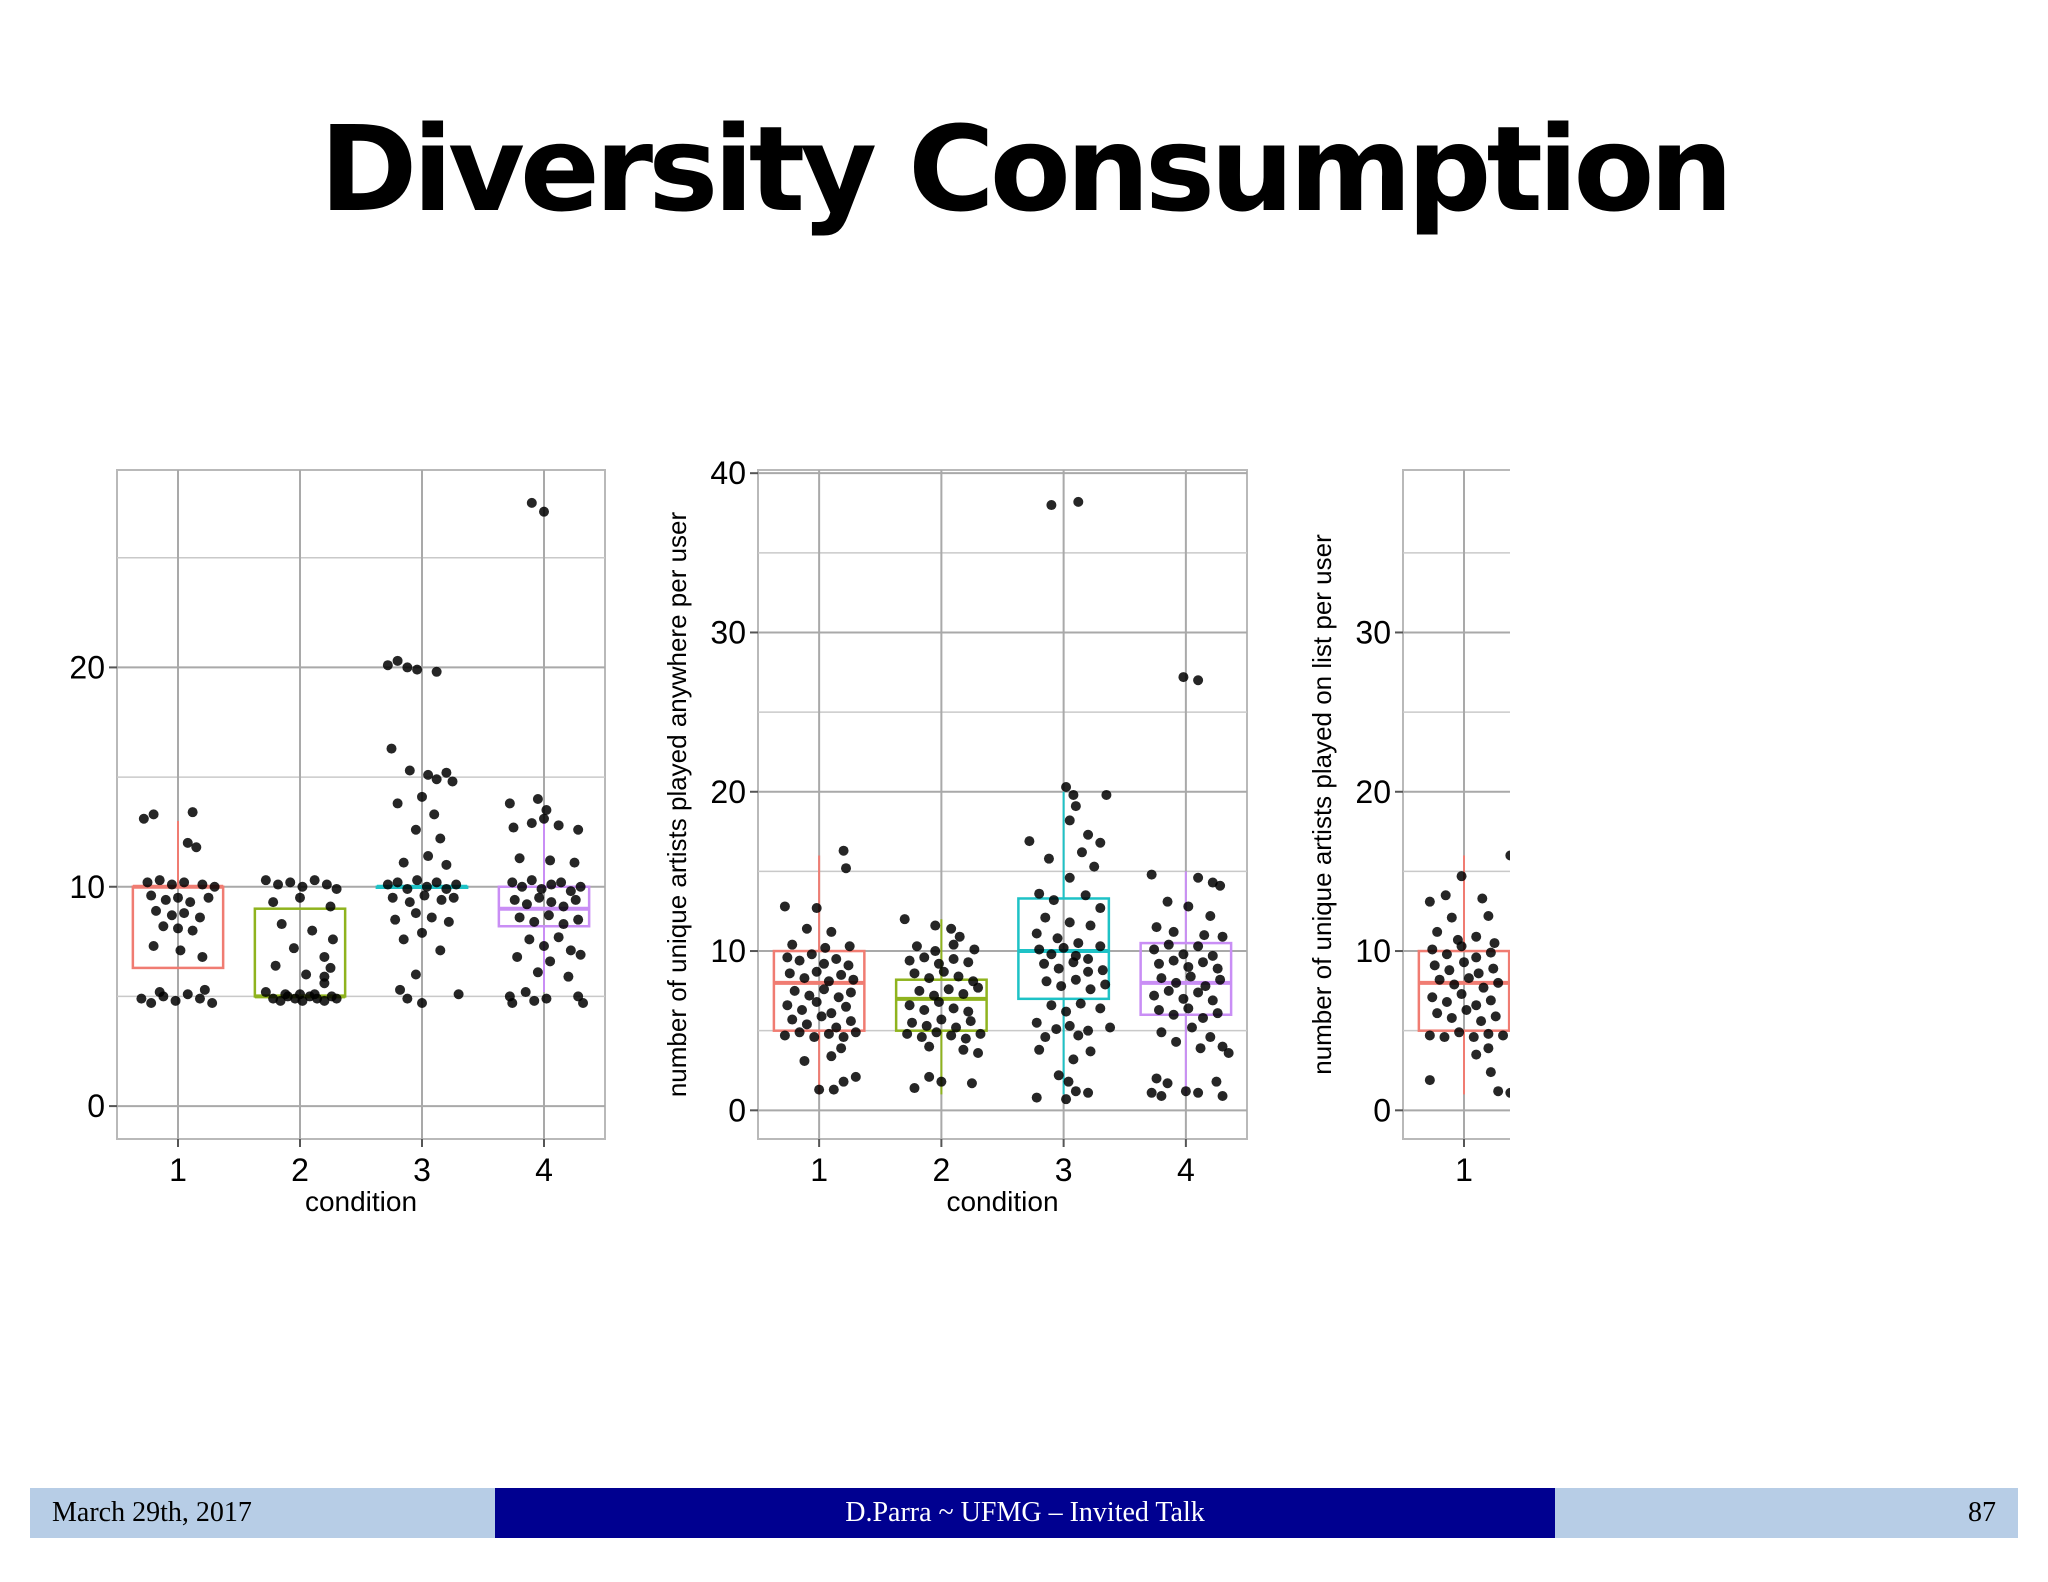 The width and height of the screenshot is (2048, 1582). What do you see at coordinates (737, 1110) in the screenshot?
I see `chart-2-y-tick-label: 0` at bounding box center [737, 1110].